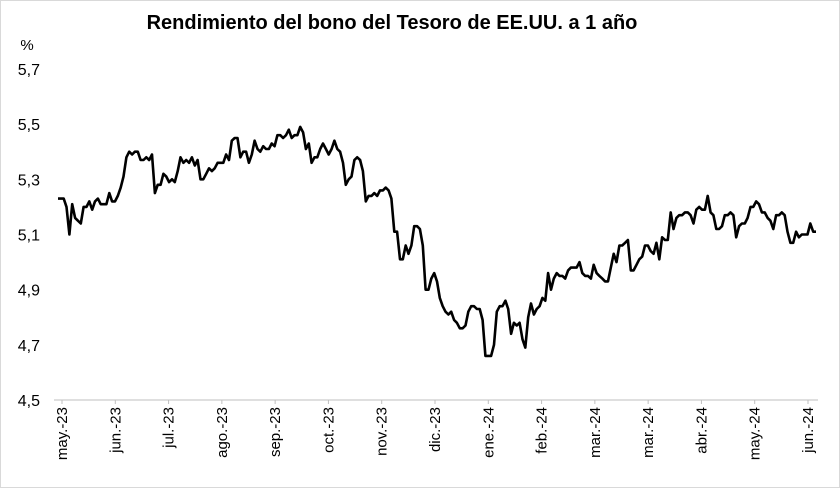 This screenshot has height=488, width=840. I want to click on y-tick-label: 5,1, so click(29, 236).